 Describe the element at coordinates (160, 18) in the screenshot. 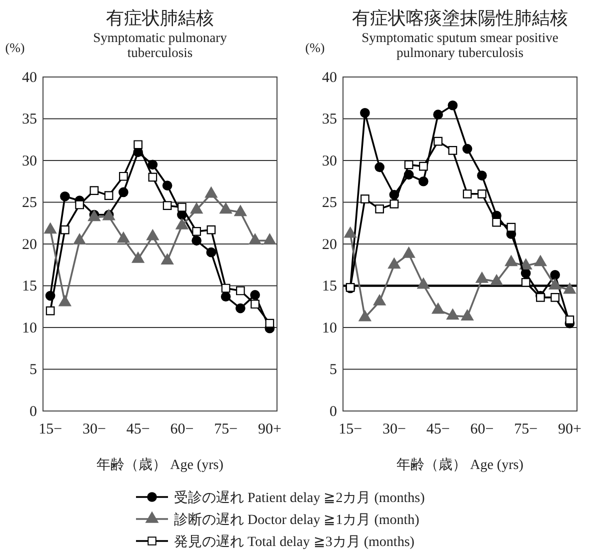

I see `chart-title: 有症状肺結核` at that location.